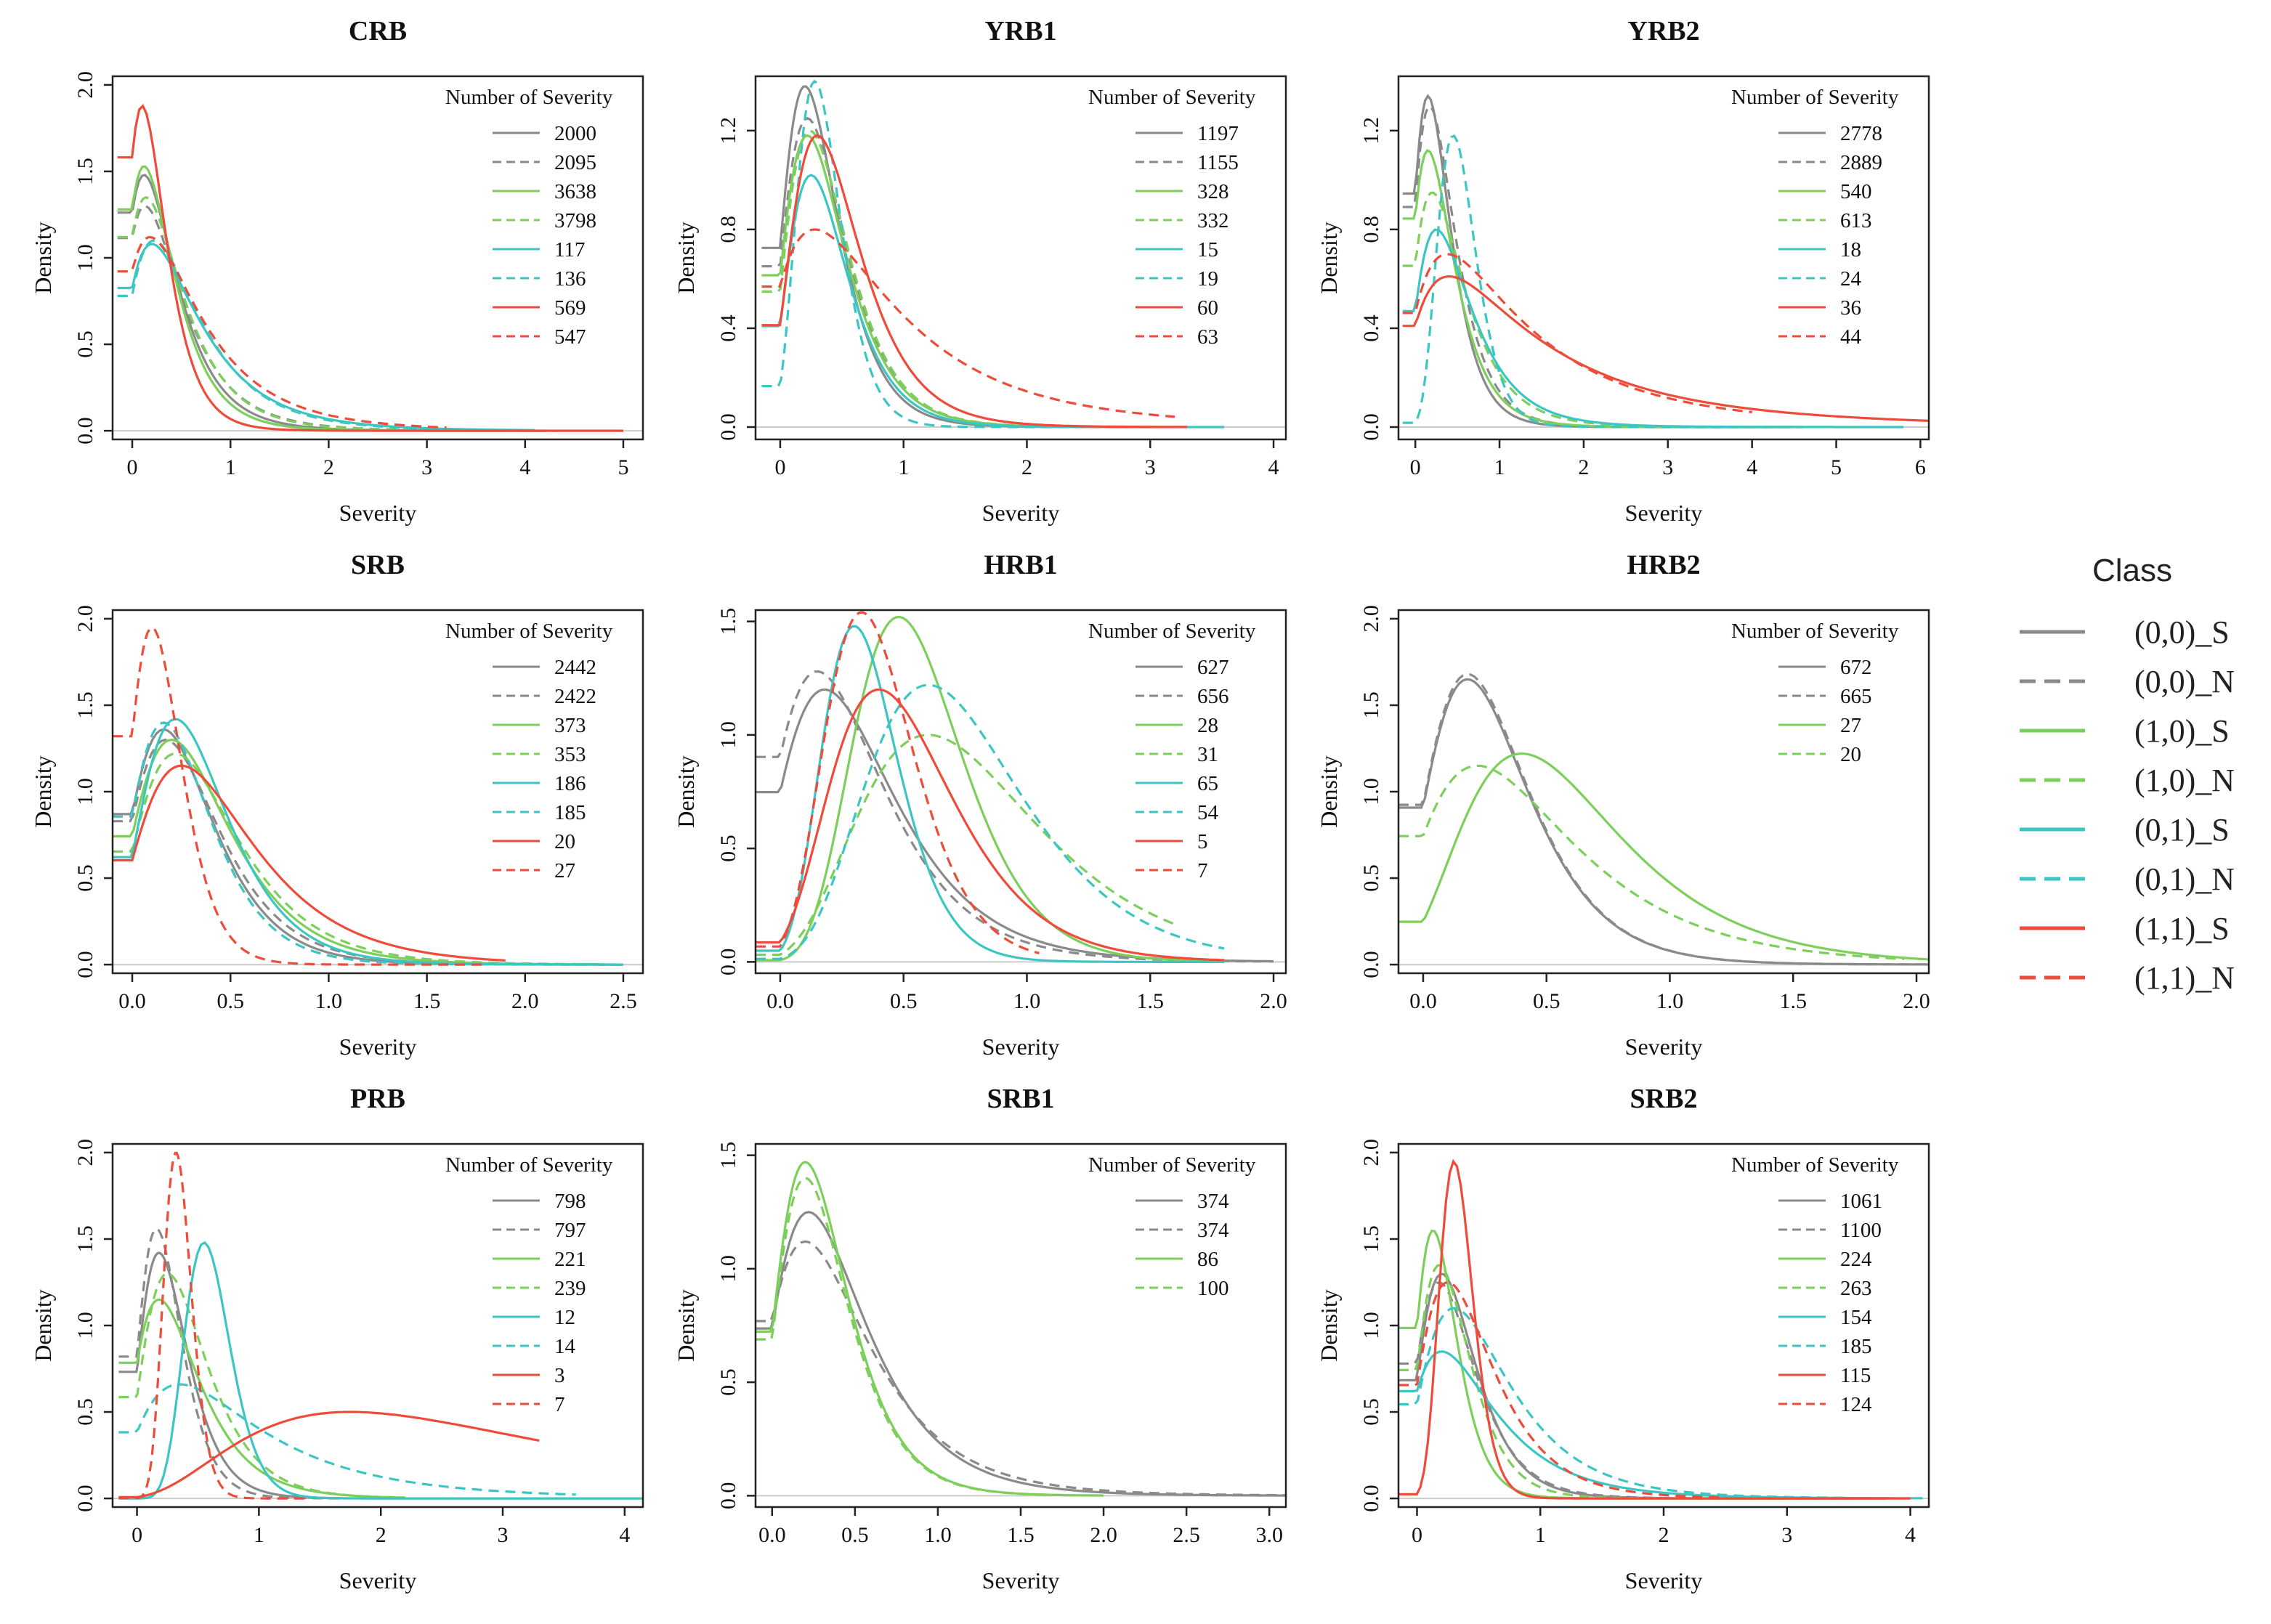 This screenshot has width=2271, height=1624. I want to click on y-tick-label: 0.8, so click(1371, 229).